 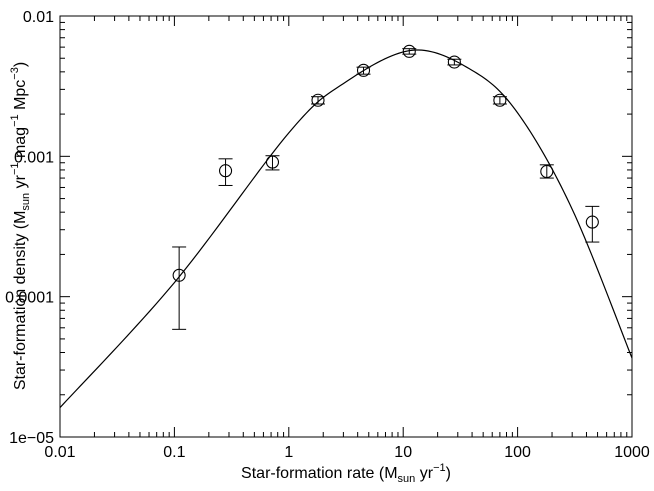 What do you see at coordinates (29, 298) in the screenshot?
I see `y-tick-label: 0.0001` at bounding box center [29, 298].